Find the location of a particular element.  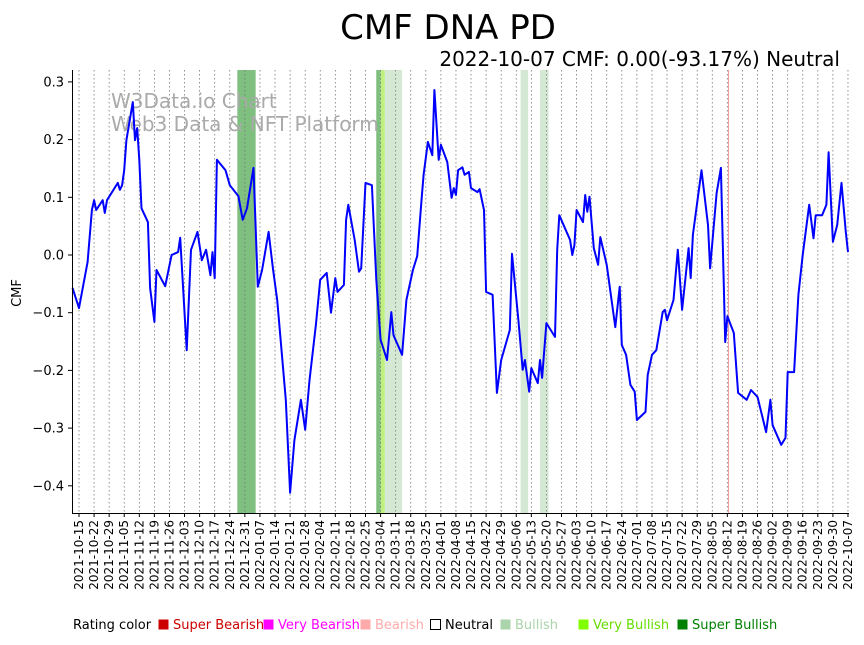

x-tick-label: 2022-09-16 is located at coordinates (803, 555).